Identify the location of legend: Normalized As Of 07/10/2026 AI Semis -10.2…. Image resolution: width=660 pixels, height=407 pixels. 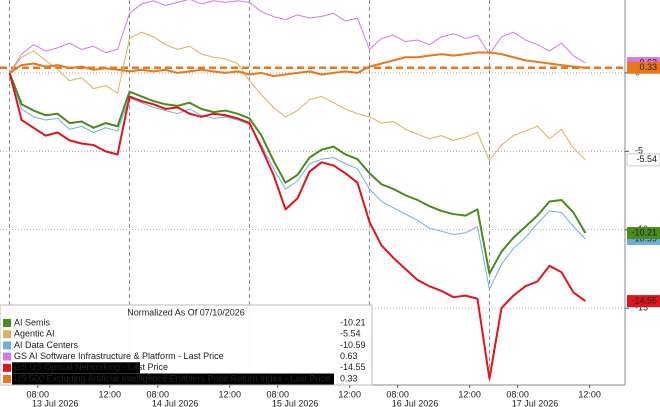
(186, 345).